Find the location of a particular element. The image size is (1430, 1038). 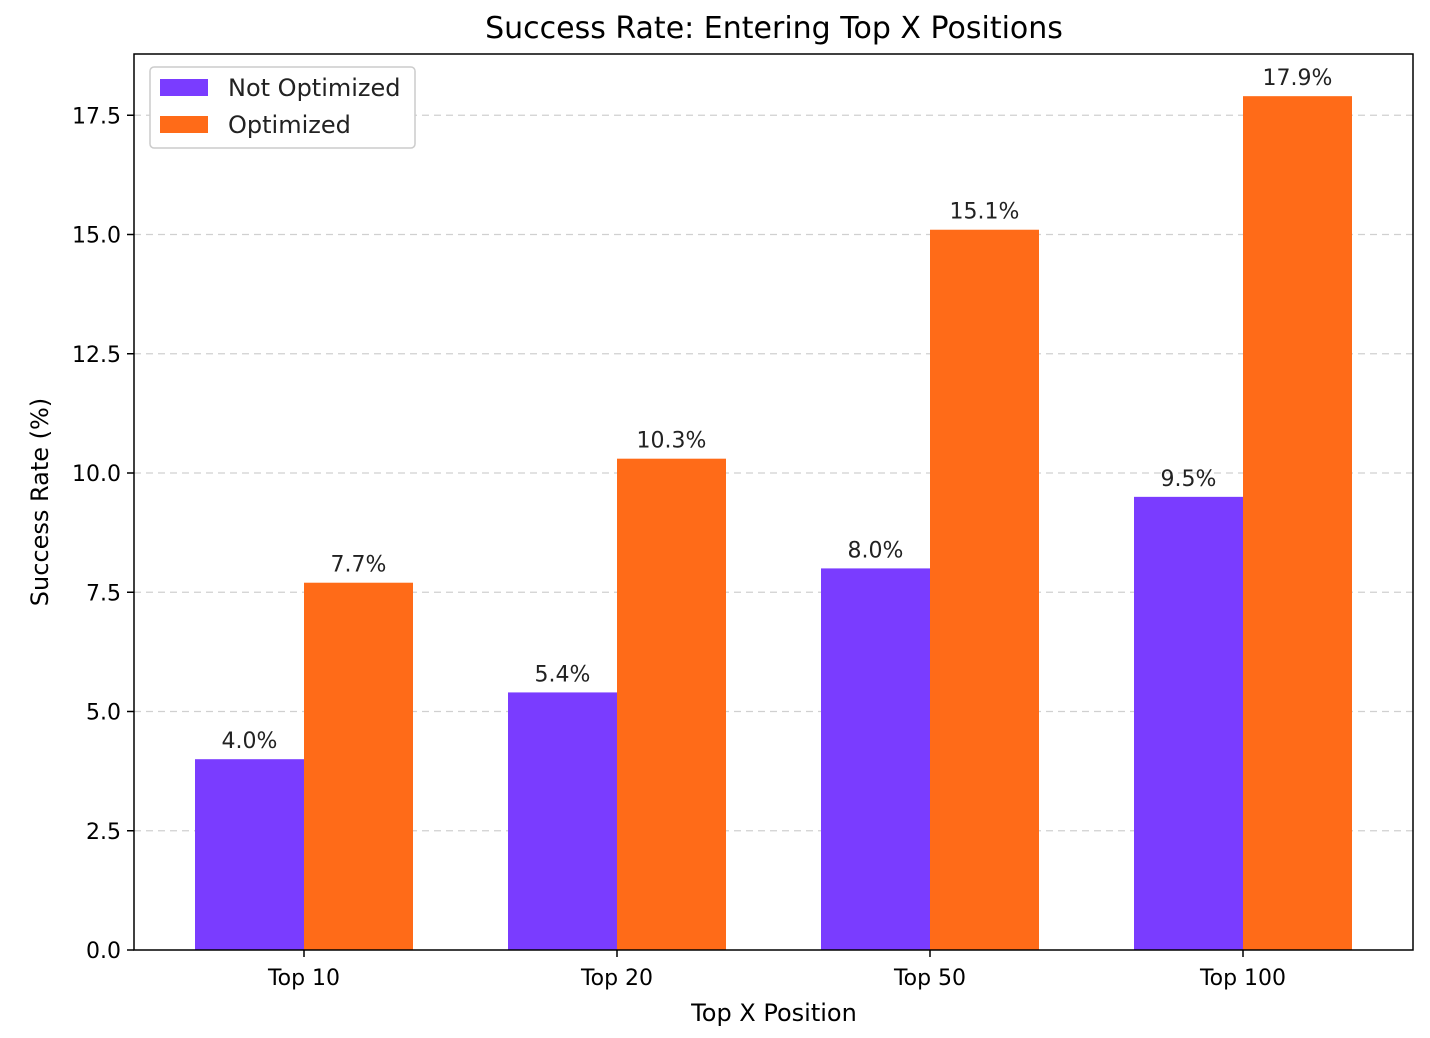

legend-label-optimized: Optimized is located at coordinates (289, 125).